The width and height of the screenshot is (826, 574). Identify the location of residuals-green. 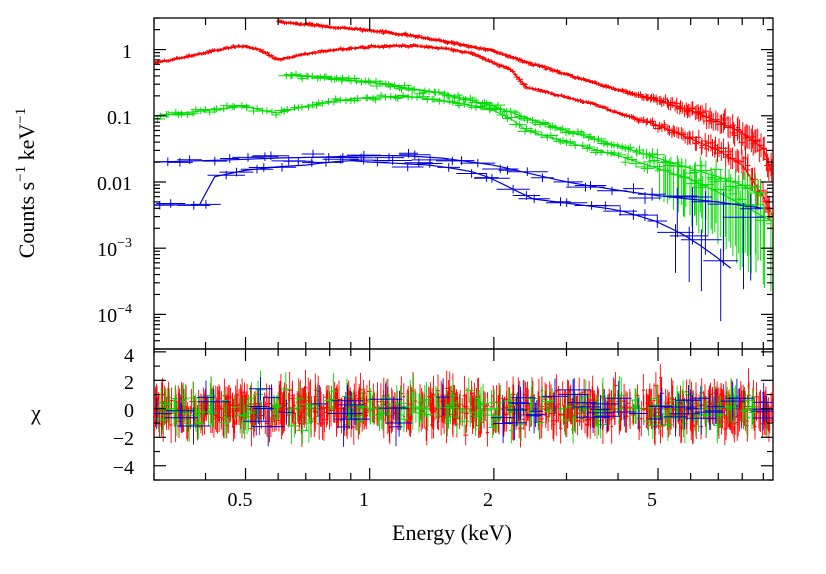
(463, 407).